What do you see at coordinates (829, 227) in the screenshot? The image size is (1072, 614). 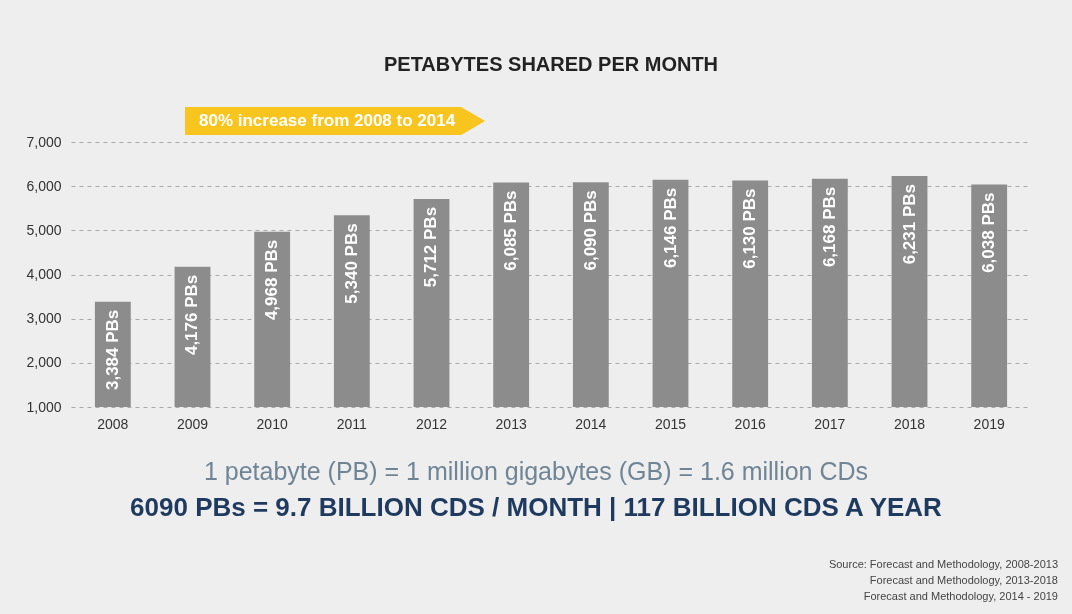 I see `data-label: 6,168 PBs` at bounding box center [829, 227].